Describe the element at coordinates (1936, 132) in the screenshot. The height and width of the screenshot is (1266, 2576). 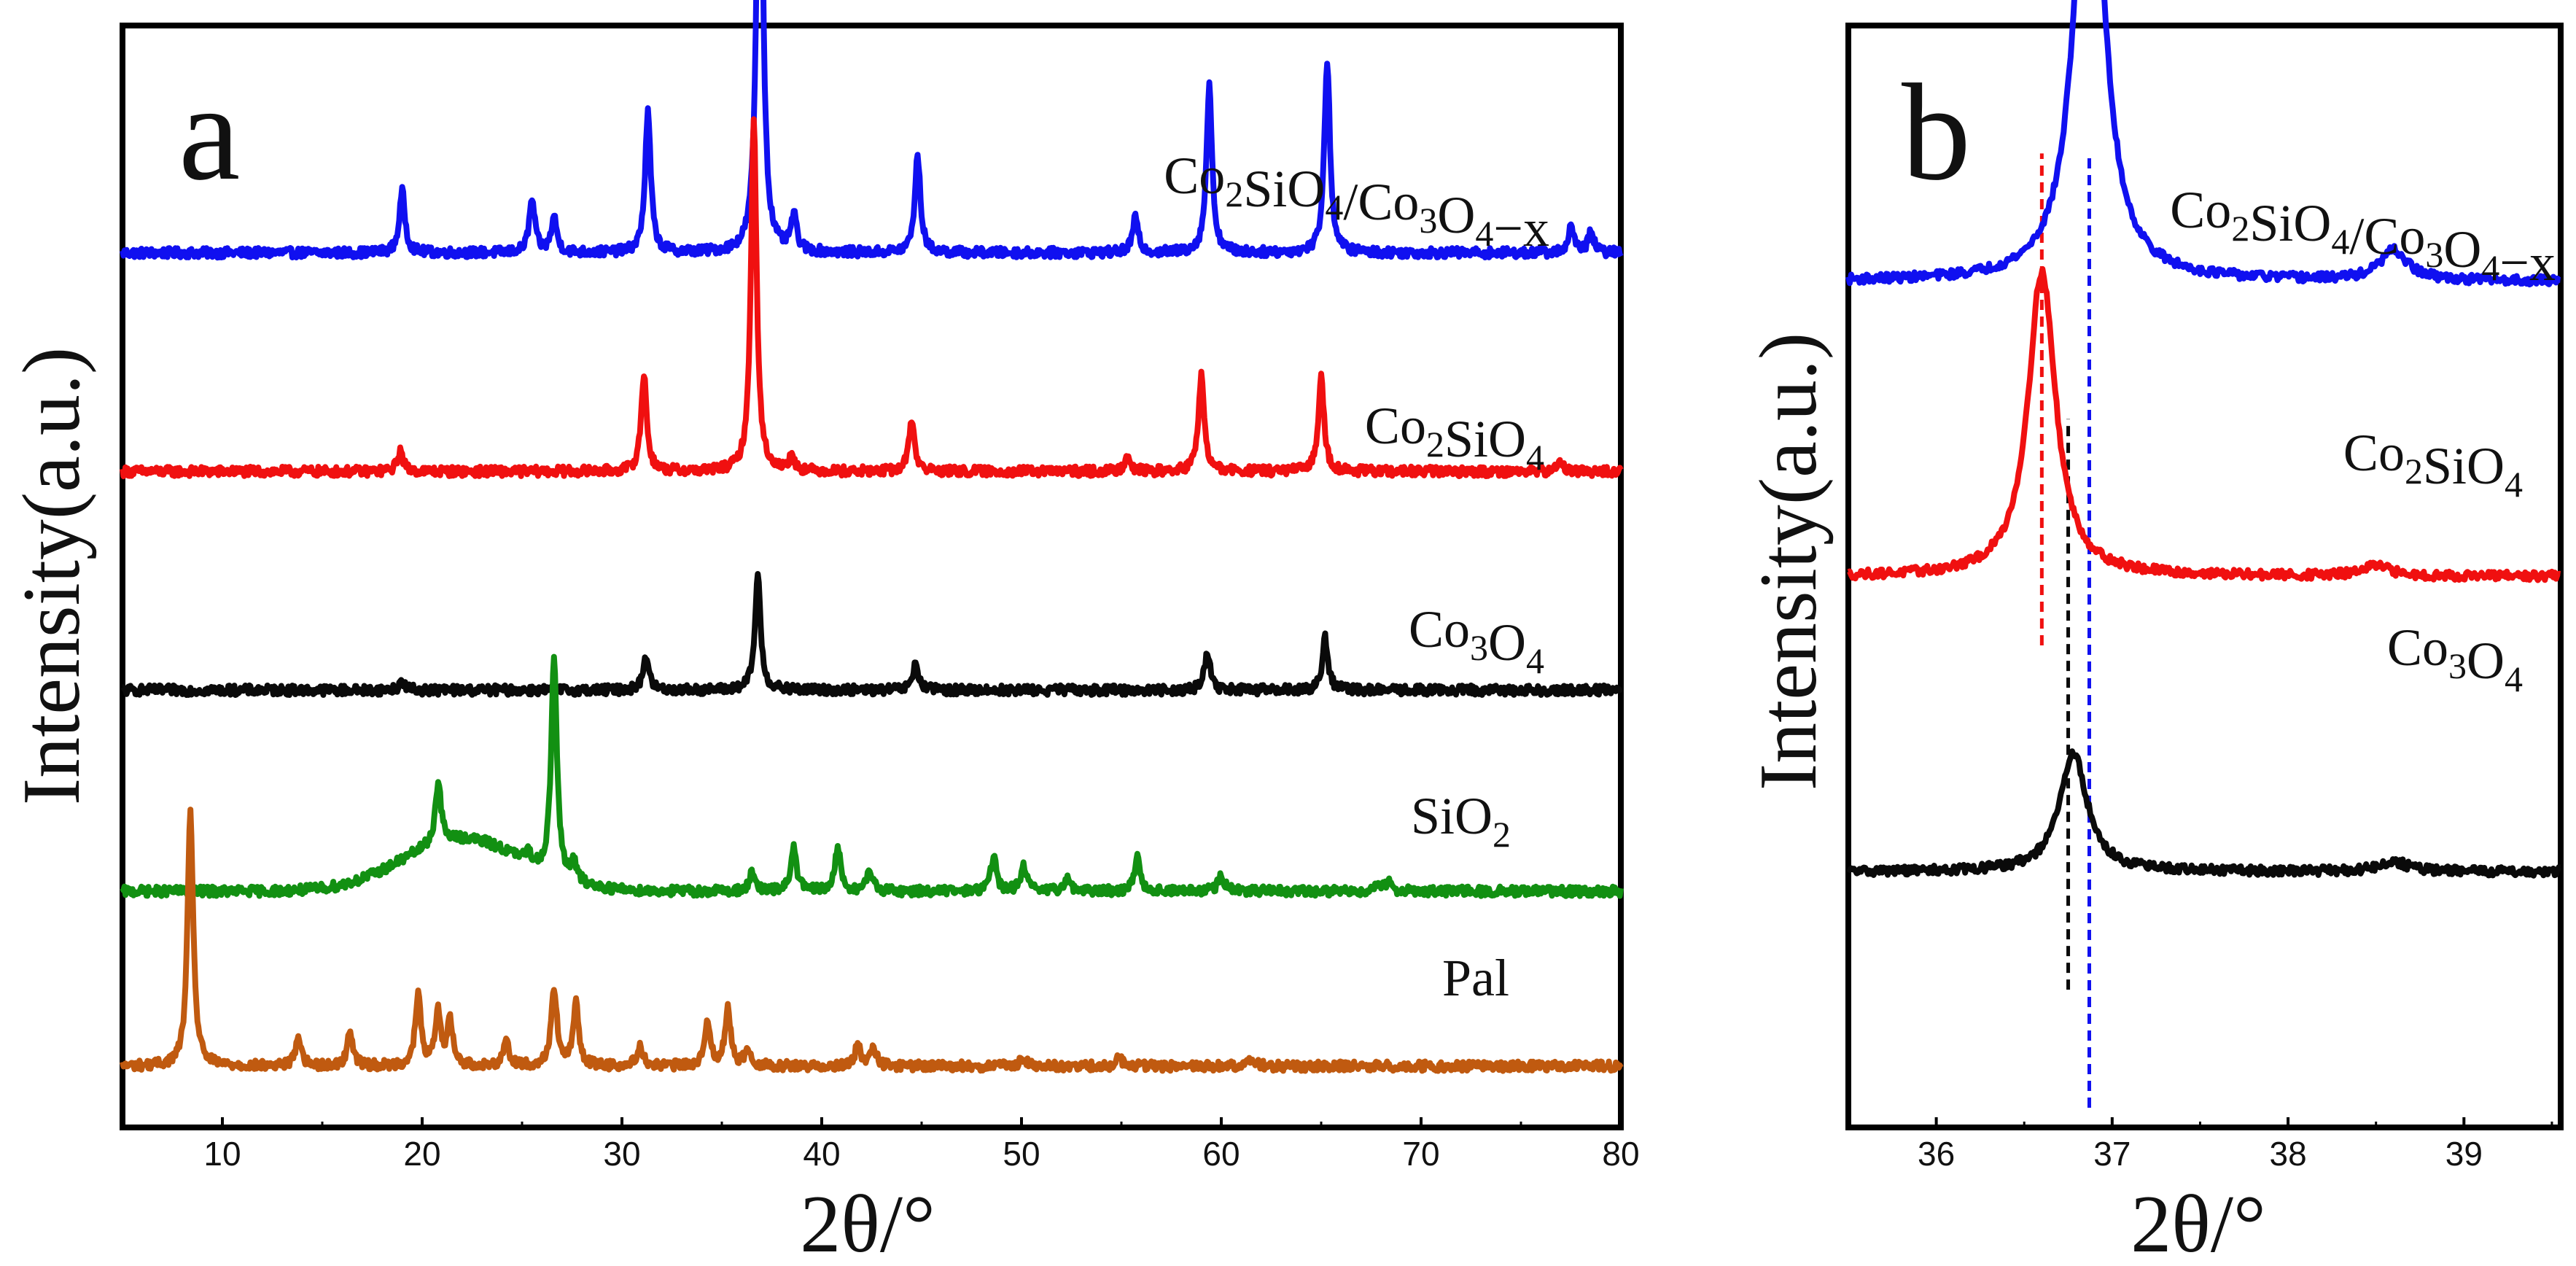
I see `panel-letter: b` at that location.